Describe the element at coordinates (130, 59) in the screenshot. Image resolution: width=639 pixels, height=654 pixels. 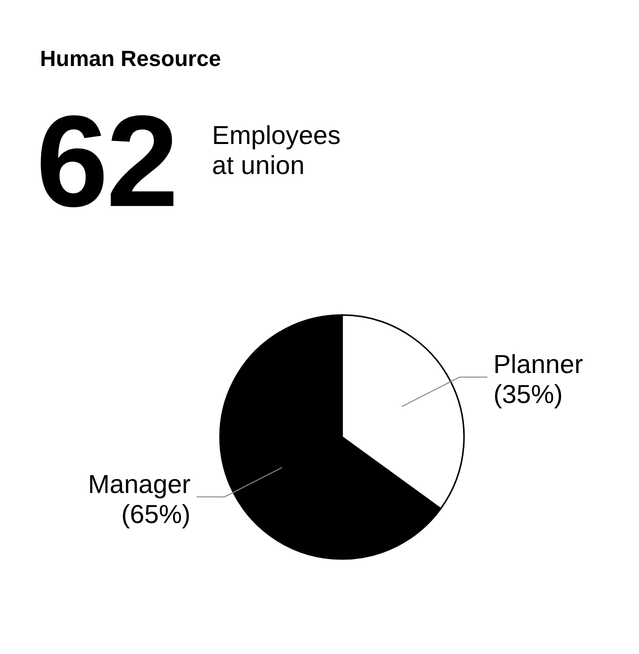
I see `chart-title: Human Resource` at that location.